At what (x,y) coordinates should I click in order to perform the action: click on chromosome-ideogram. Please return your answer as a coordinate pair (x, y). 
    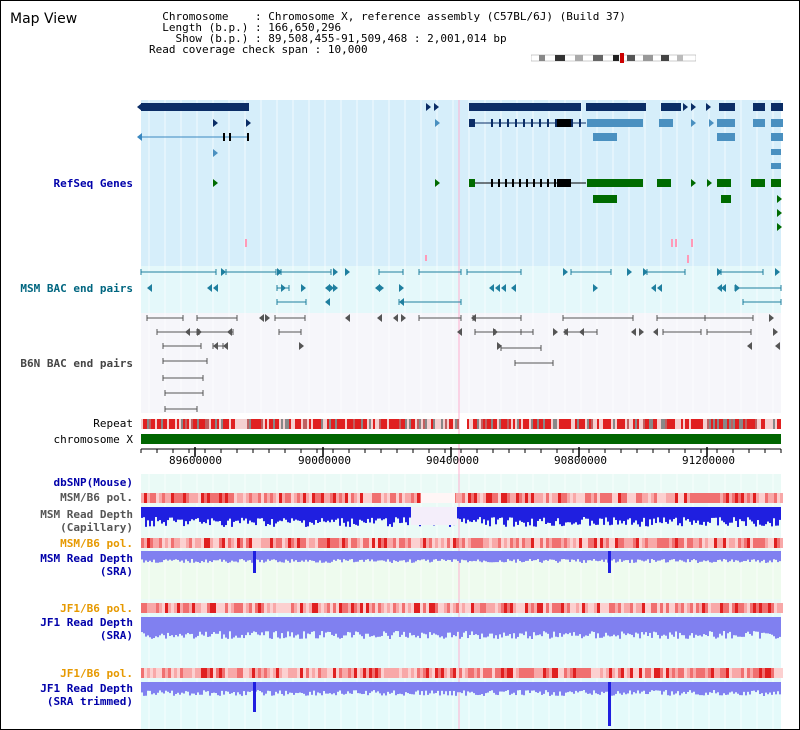
    Looking at the image, I should click on (613, 58).